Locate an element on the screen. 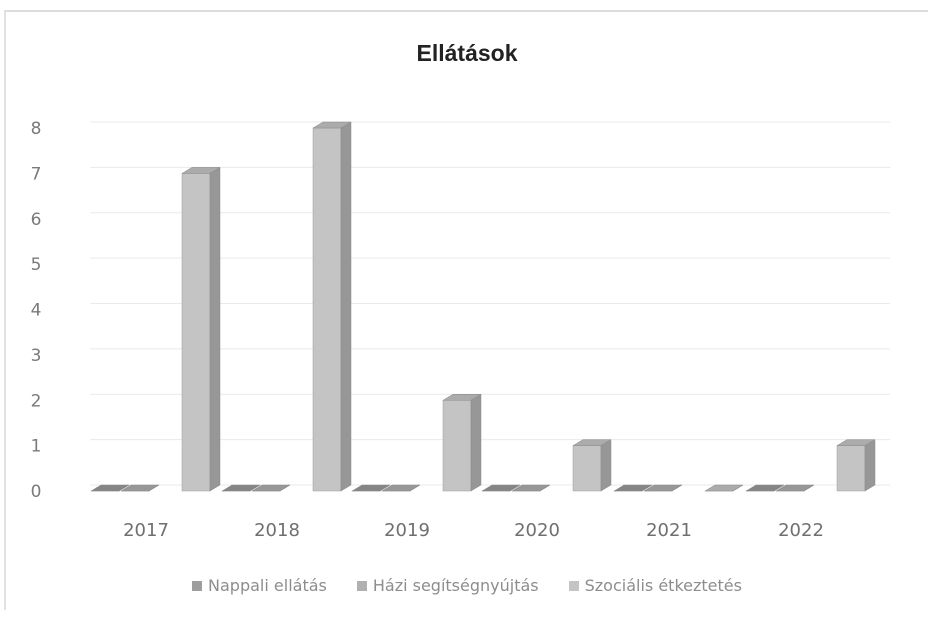  legend-label-szocialis: Szociális étkeztetés is located at coordinates (663, 585).